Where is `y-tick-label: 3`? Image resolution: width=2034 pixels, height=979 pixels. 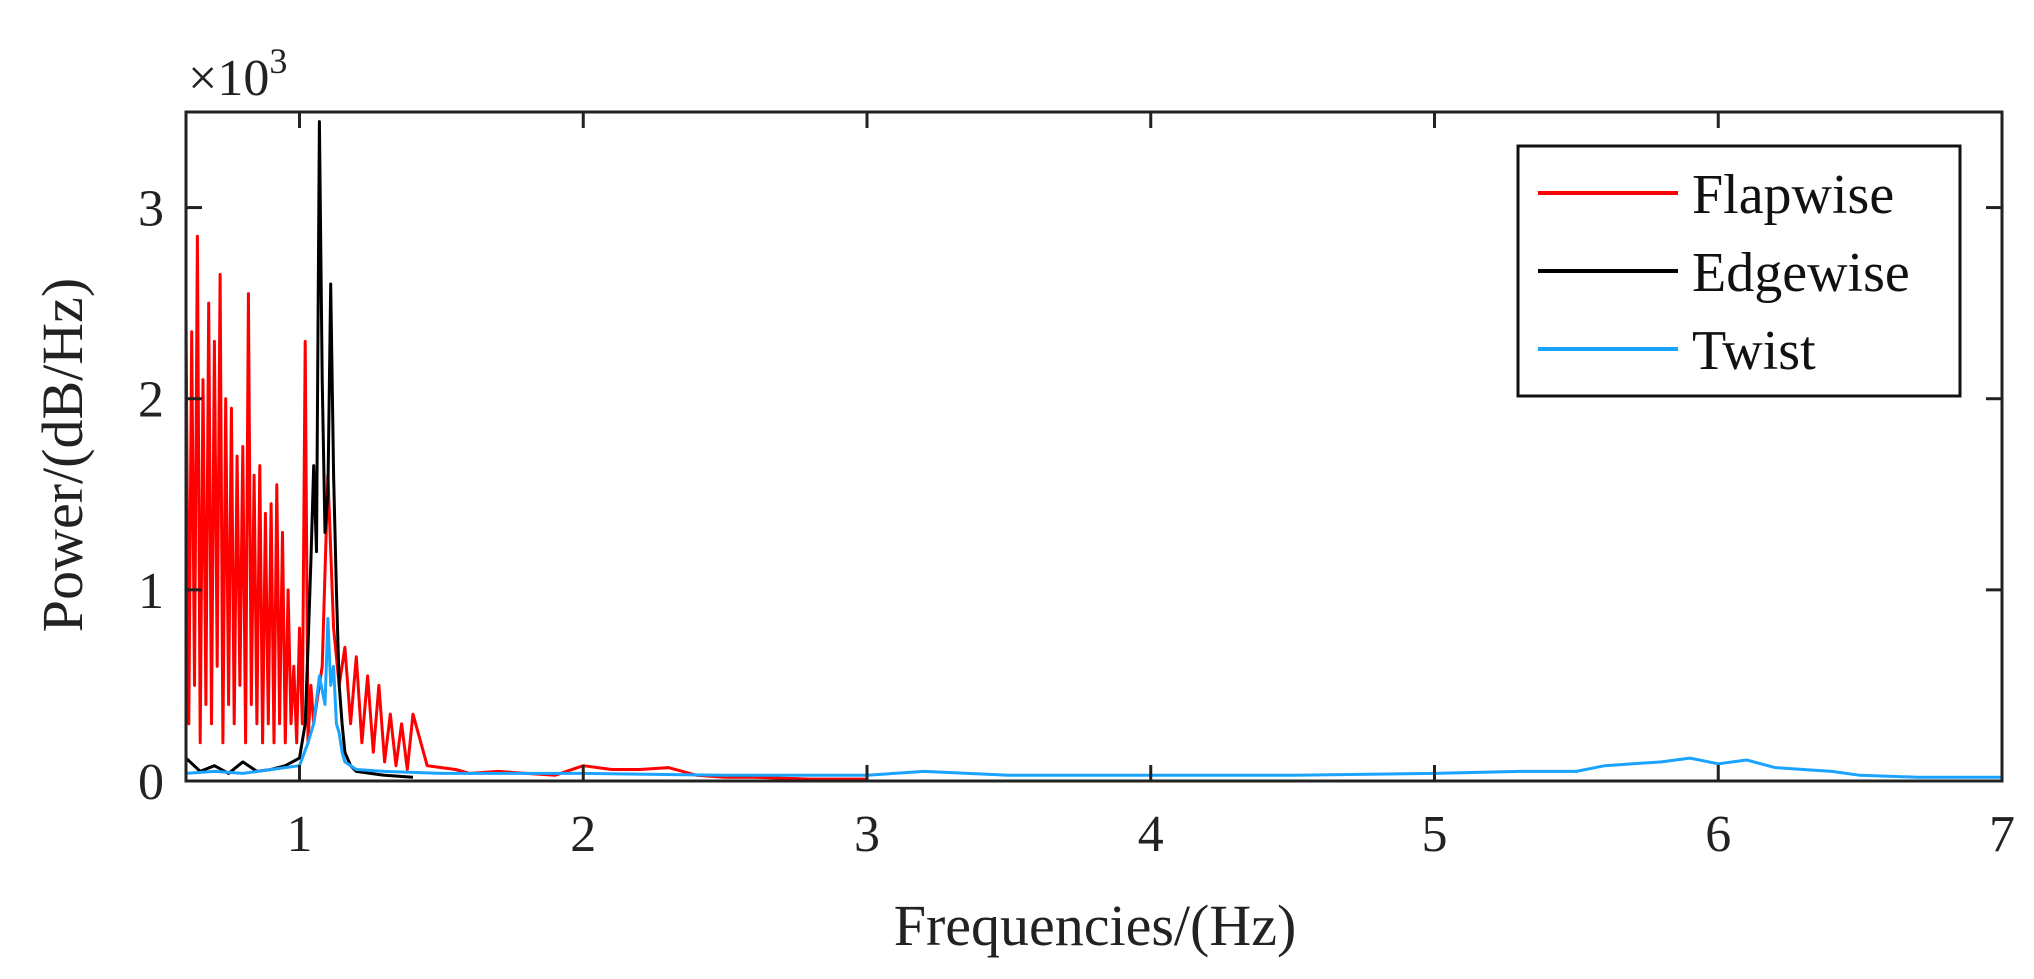
y-tick-label: 3 is located at coordinates (151, 209).